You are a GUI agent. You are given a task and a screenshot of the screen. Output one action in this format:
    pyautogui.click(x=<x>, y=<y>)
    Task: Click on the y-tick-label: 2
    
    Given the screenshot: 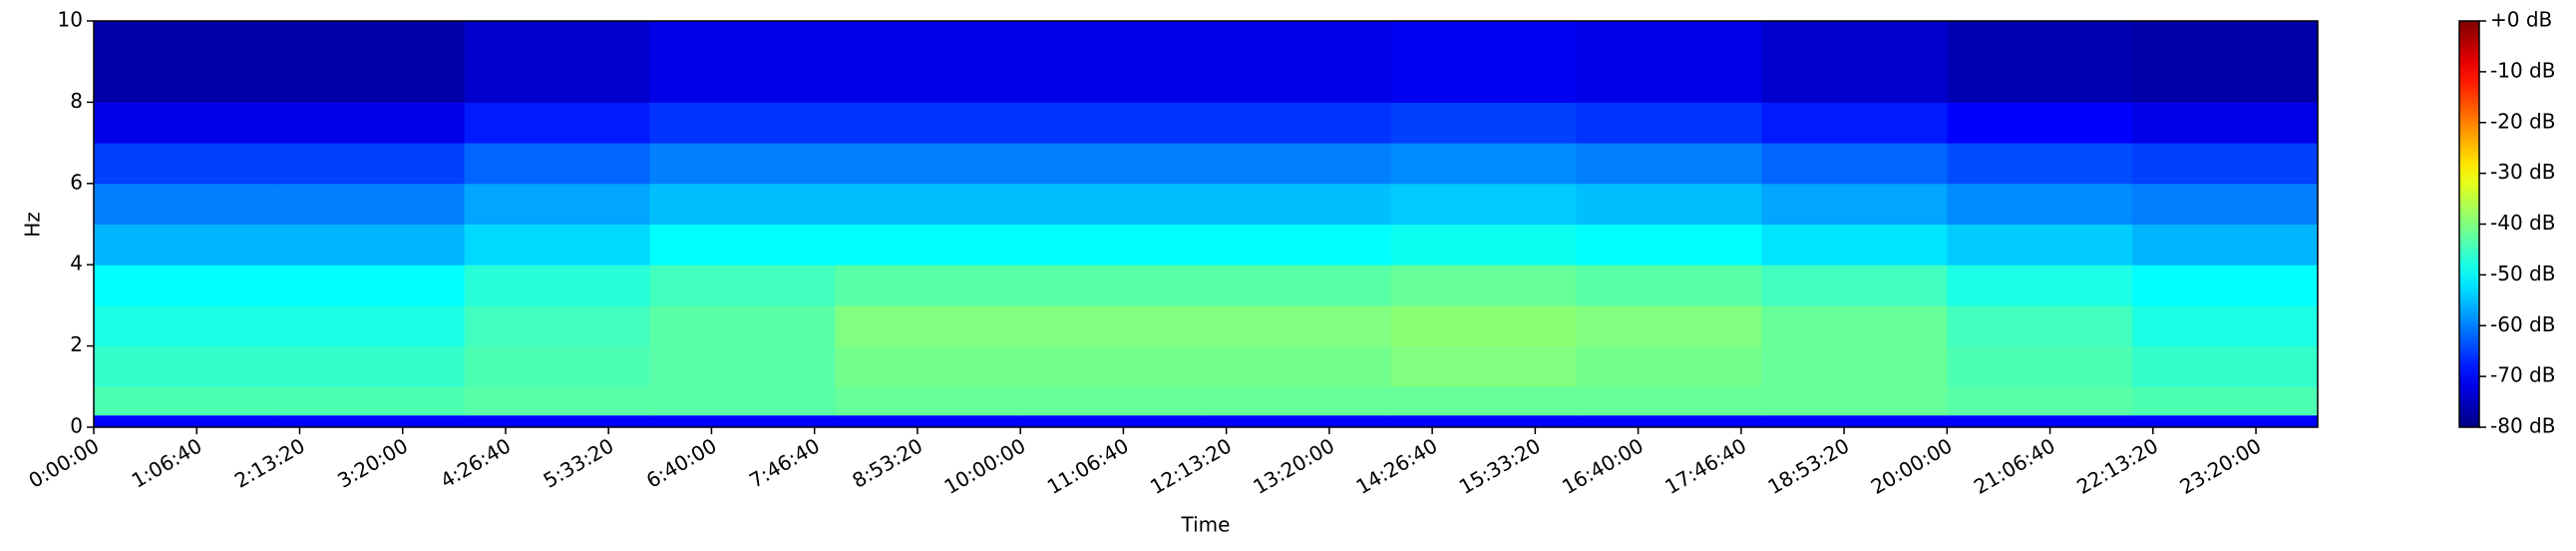 What is the action you would take?
    pyautogui.click(x=76, y=344)
    